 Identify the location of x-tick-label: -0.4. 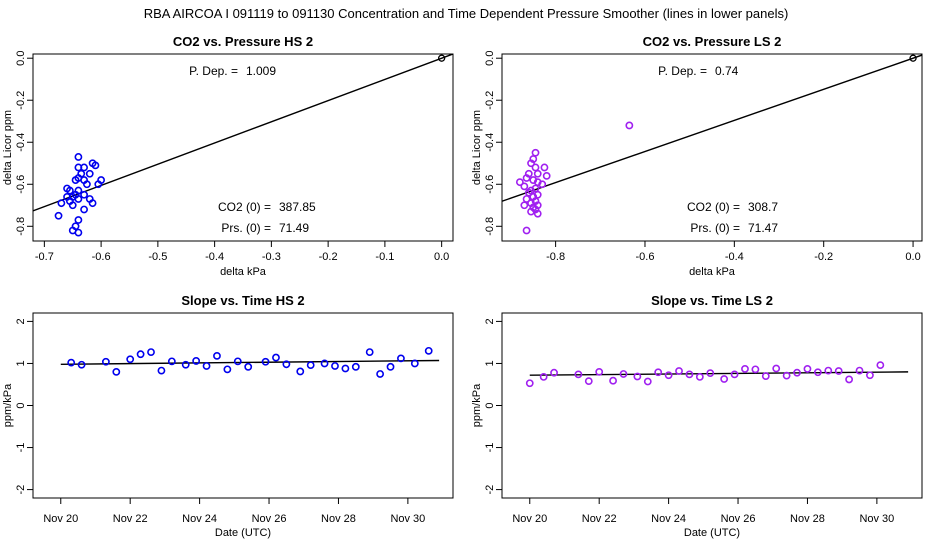
(734, 257).